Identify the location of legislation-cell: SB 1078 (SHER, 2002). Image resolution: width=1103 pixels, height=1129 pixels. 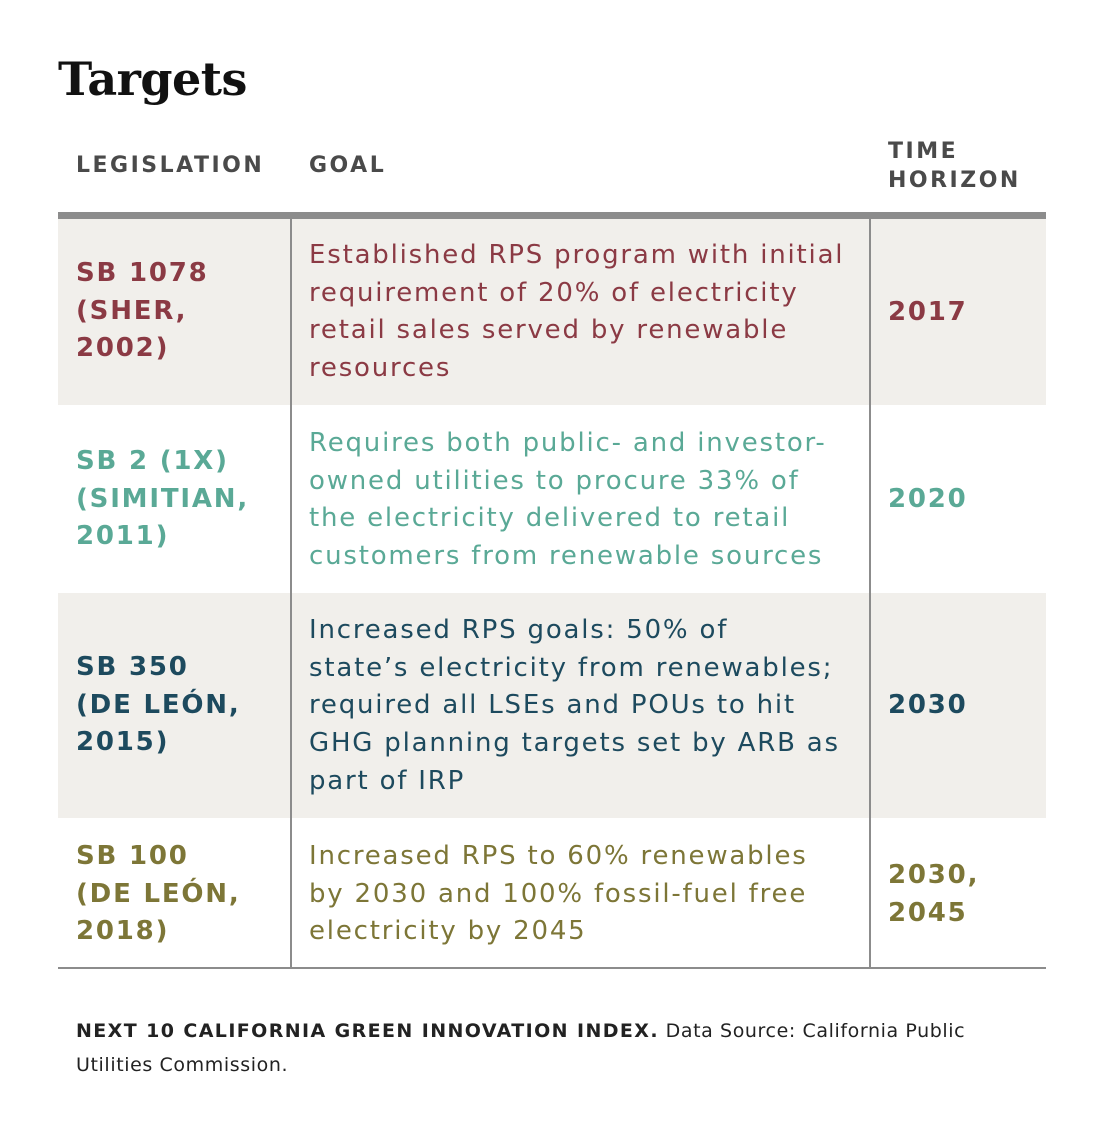
(142, 311).